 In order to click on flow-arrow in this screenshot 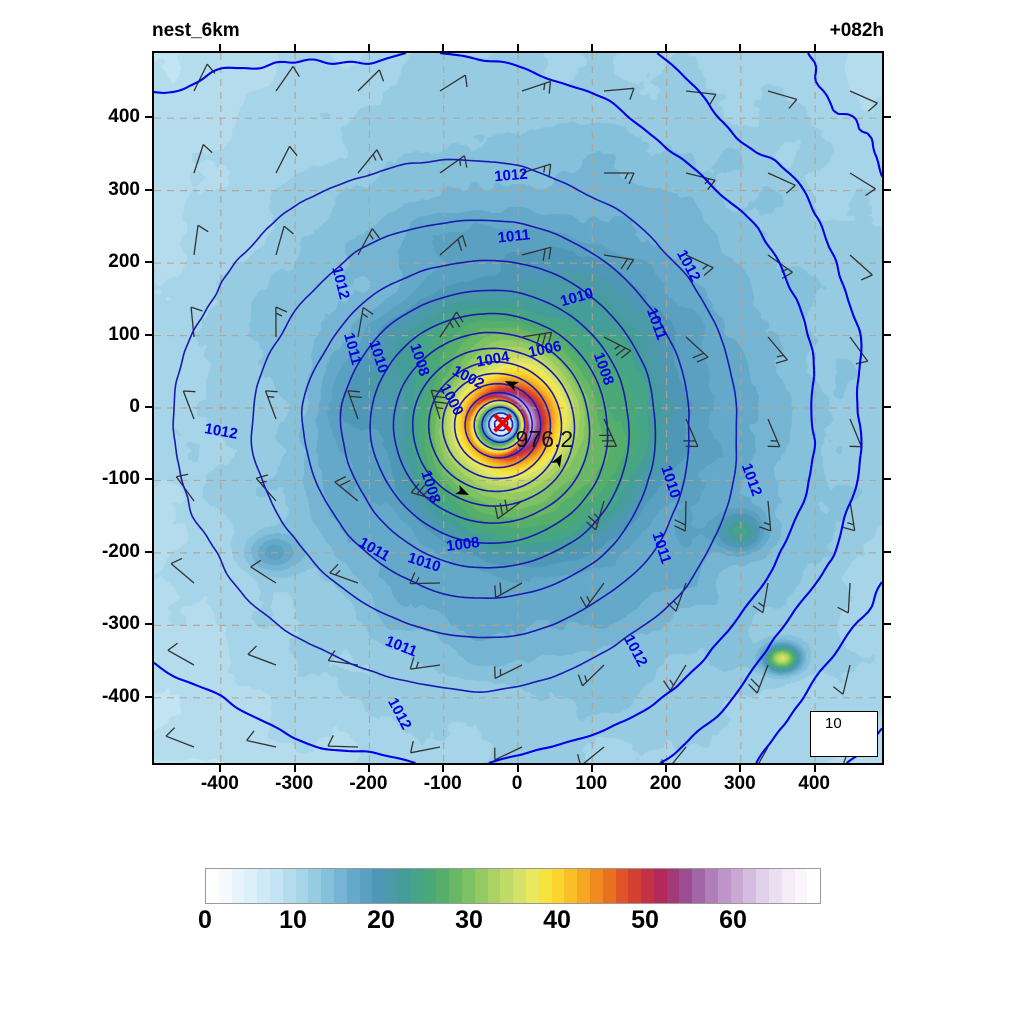, I will do `click(556, 461)`.